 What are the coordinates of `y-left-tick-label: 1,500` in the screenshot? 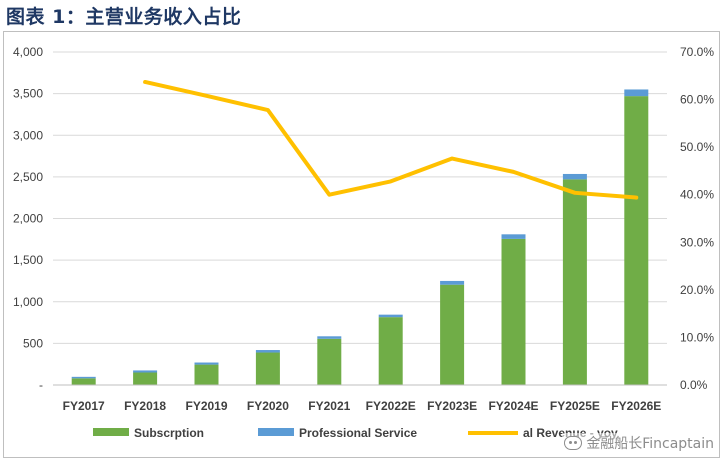 It's located at (28, 260).